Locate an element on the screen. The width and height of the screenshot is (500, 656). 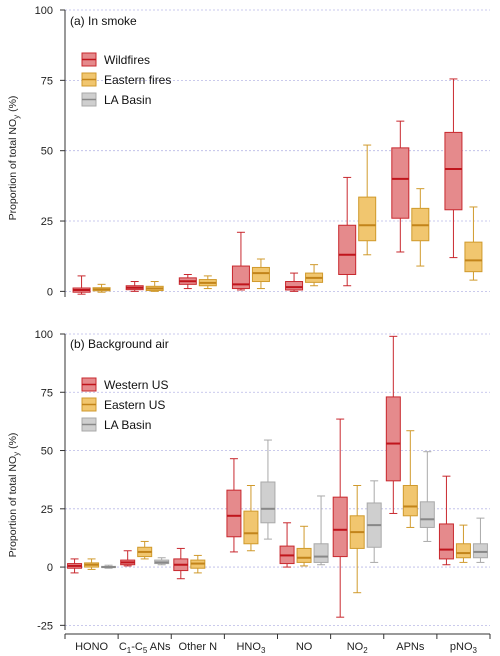
panel-b-y-axis-label: Proportion of total NOy (%) is located at coordinates (14, 495).